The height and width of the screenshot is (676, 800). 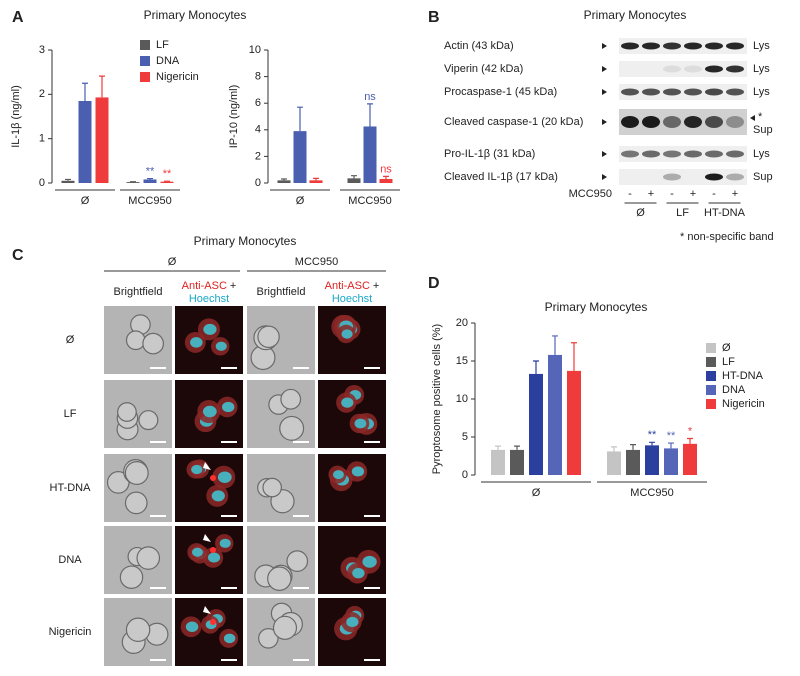 What do you see at coordinates (483, 69) in the screenshot?
I see `blot-row-label: Viperin (42 kDa)` at bounding box center [483, 69].